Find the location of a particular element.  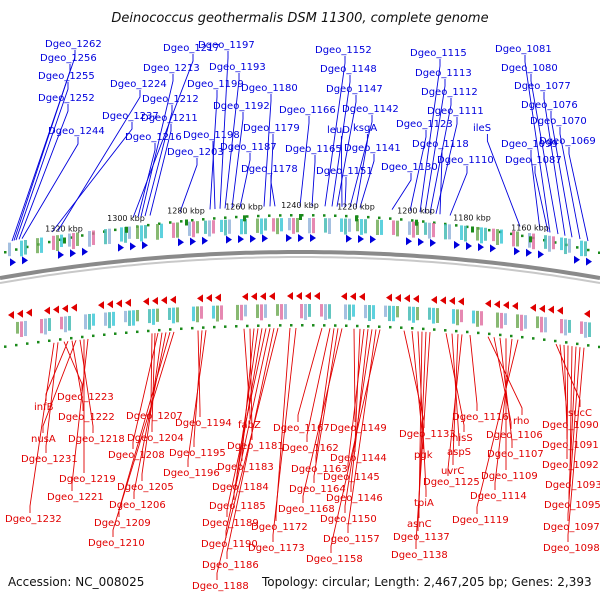

gene-label-dgeo-1150: Dgeo_1150 is located at coordinates (348, 519).